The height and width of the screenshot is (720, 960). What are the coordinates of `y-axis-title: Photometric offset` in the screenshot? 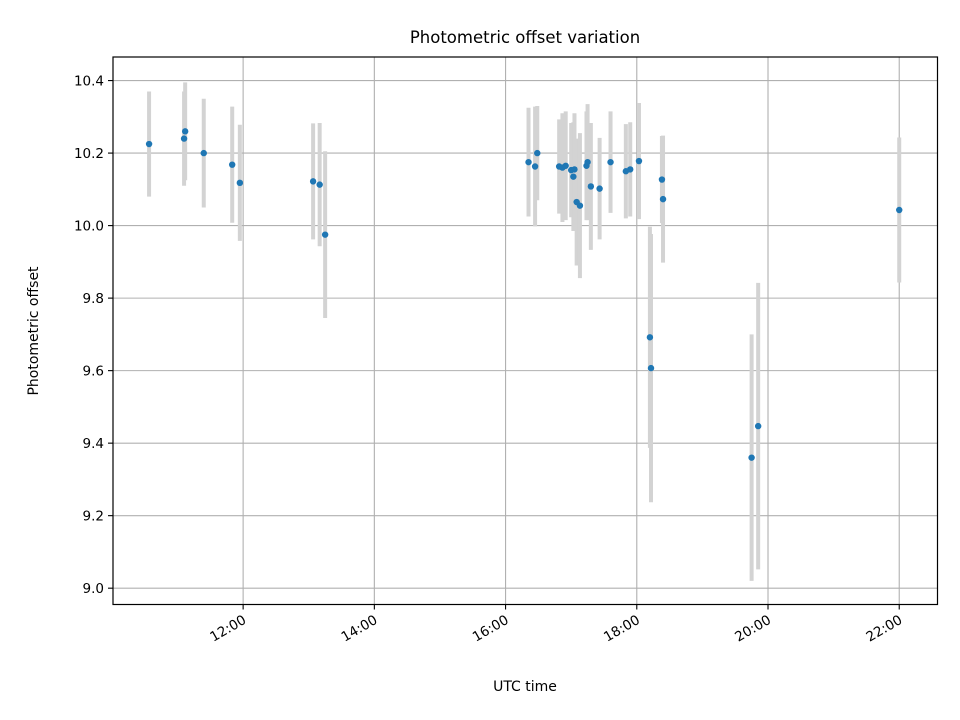 It's located at (34, 331).